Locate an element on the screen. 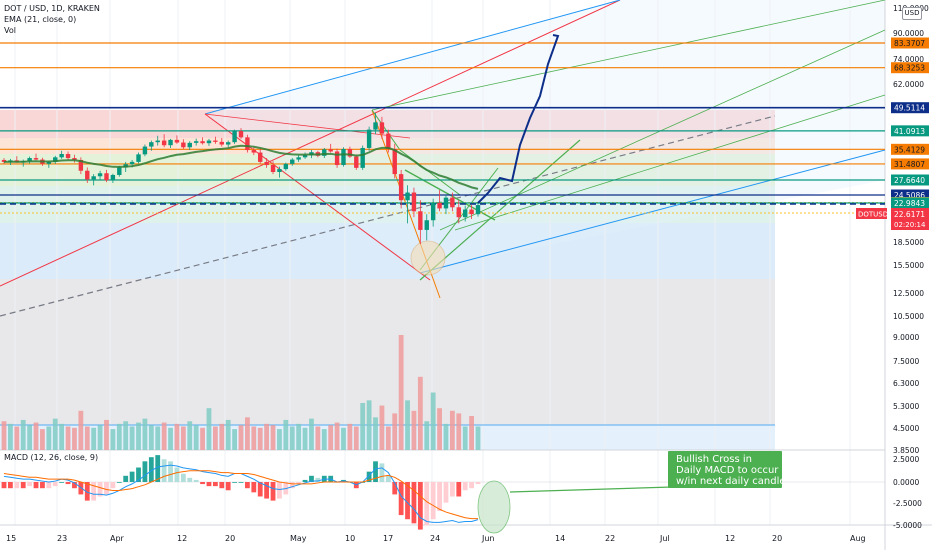 The image size is (932, 550). macd-pane is located at coordinates (442, 492).